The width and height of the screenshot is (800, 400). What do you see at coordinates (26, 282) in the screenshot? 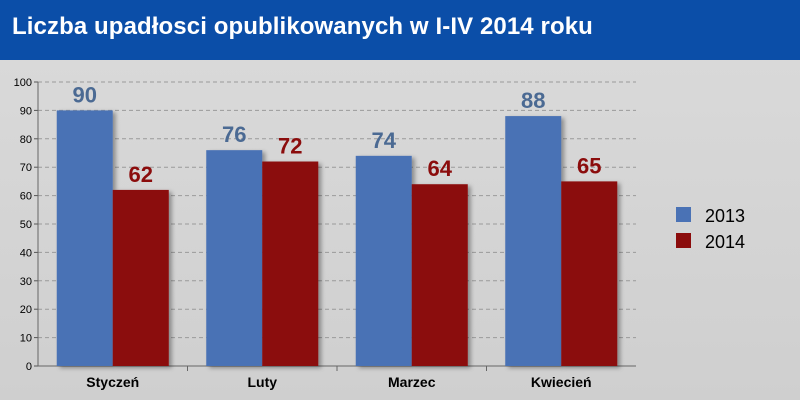
I see `y-tick-label: 30` at bounding box center [26, 282].